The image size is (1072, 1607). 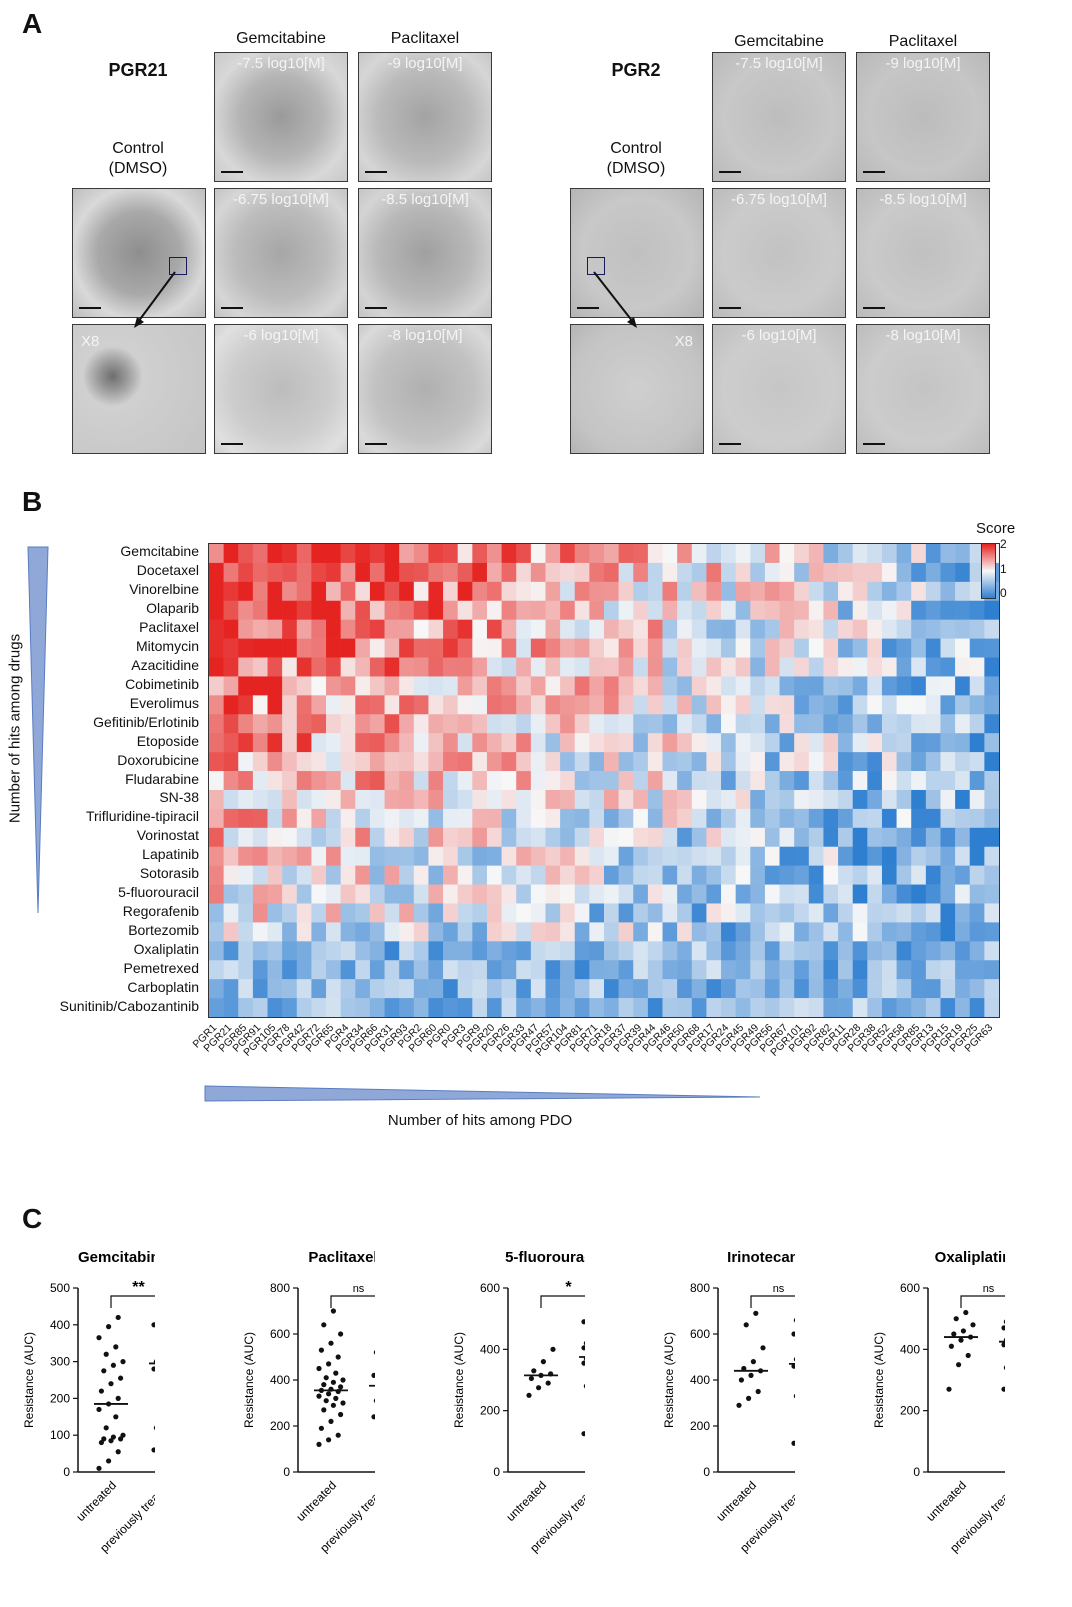 I want to click on y-tick-label: 400, so click(x=910, y=1349).